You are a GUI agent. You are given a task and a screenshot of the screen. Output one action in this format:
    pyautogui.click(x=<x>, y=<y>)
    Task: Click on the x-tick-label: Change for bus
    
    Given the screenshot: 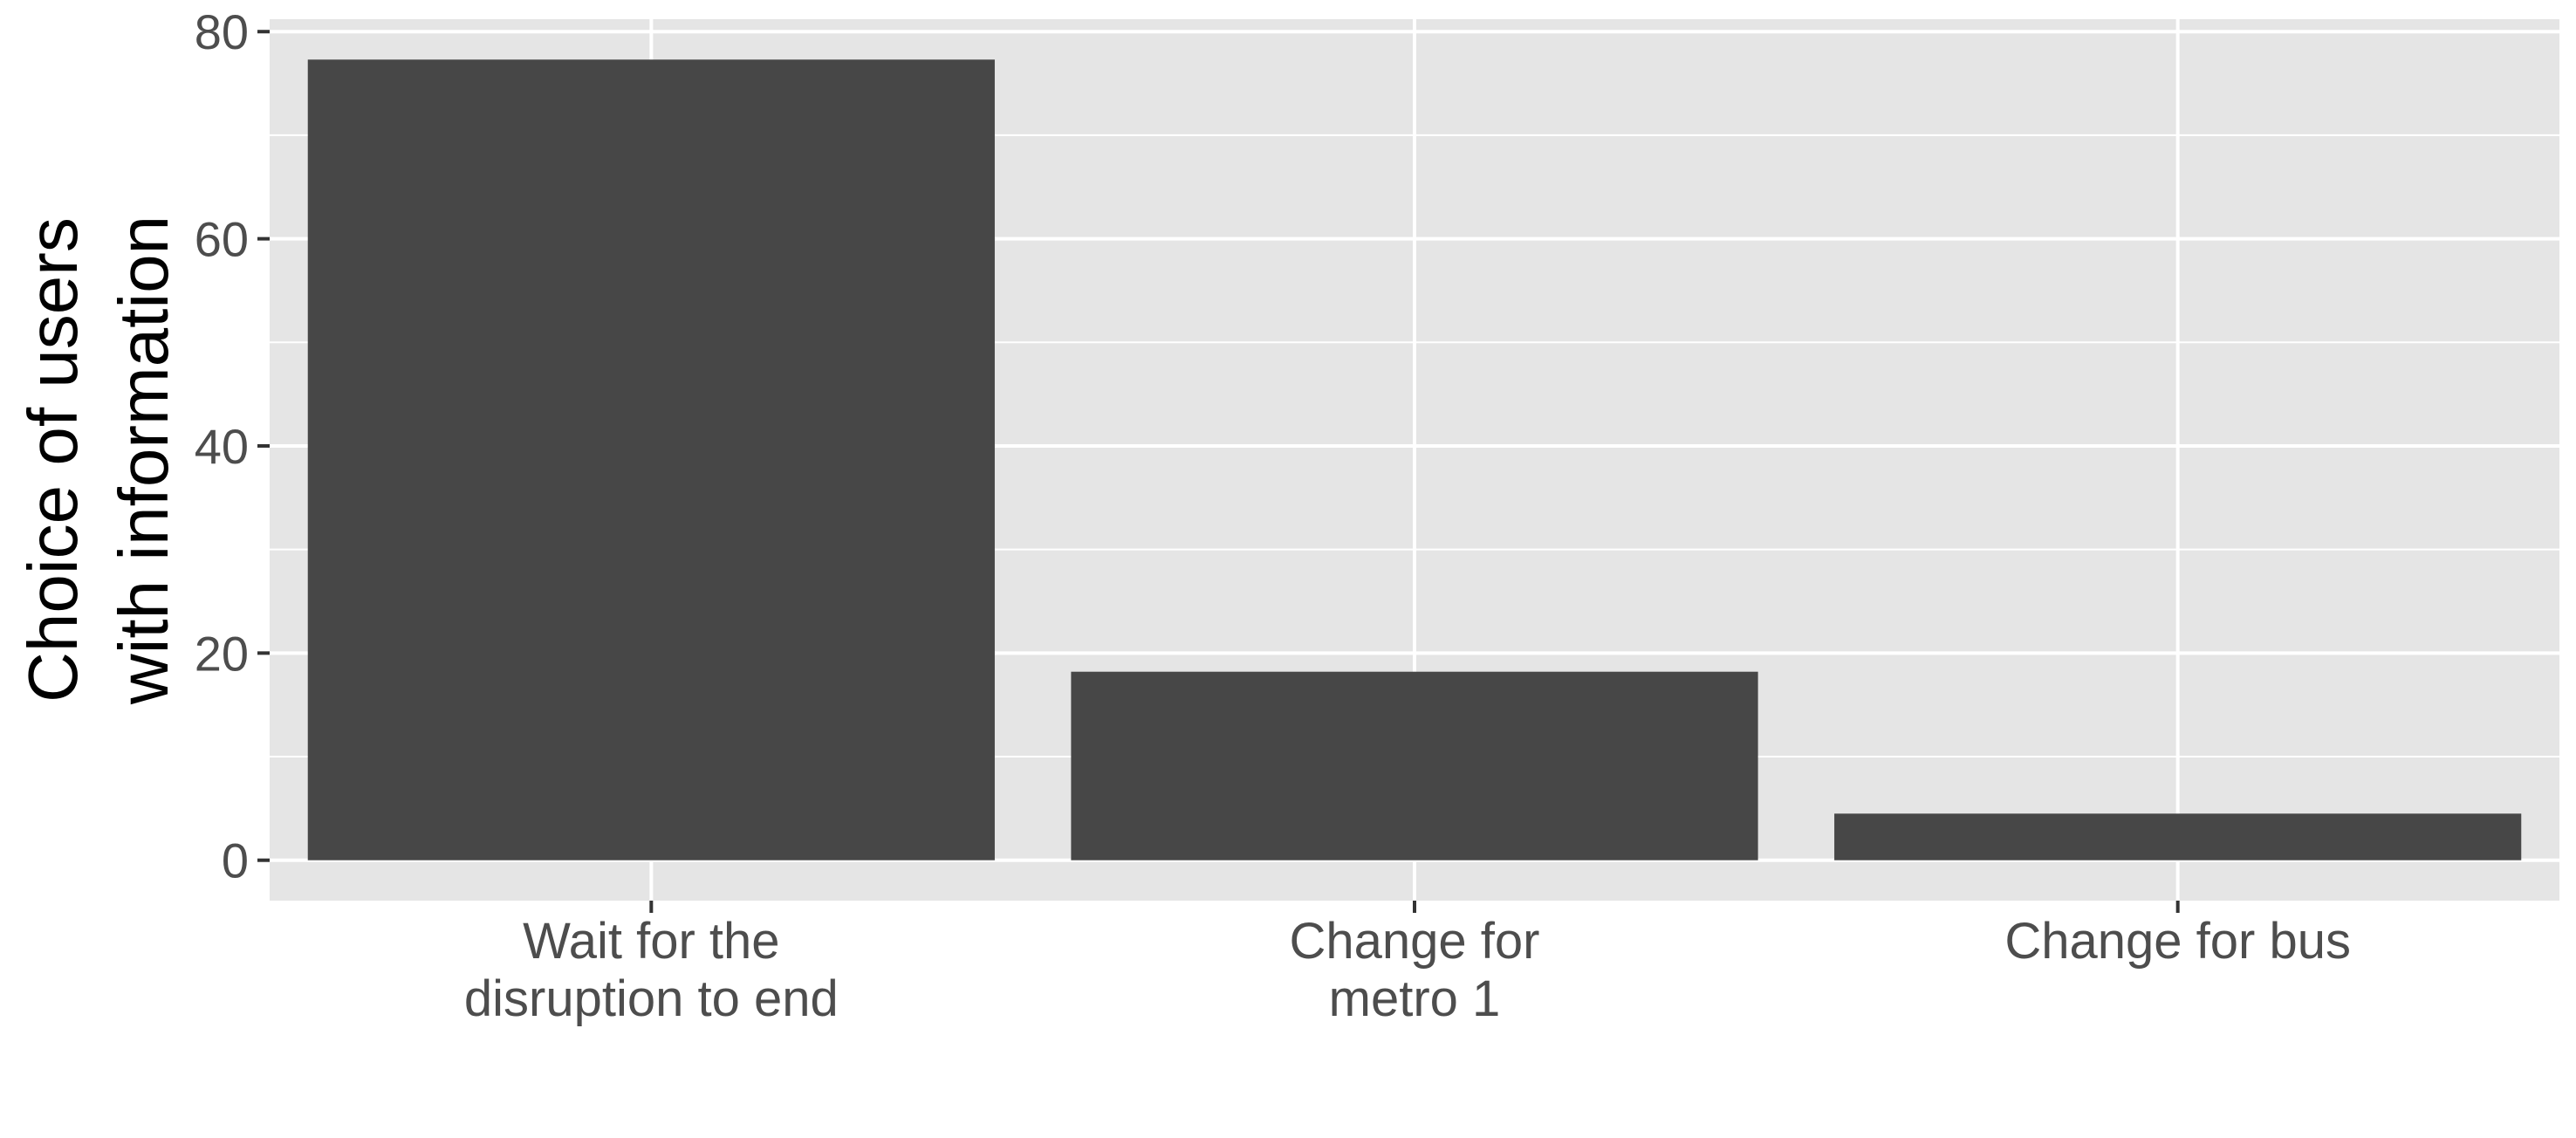 What is the action you would take?
    pyautogui.click(x=2177, y=941)
    